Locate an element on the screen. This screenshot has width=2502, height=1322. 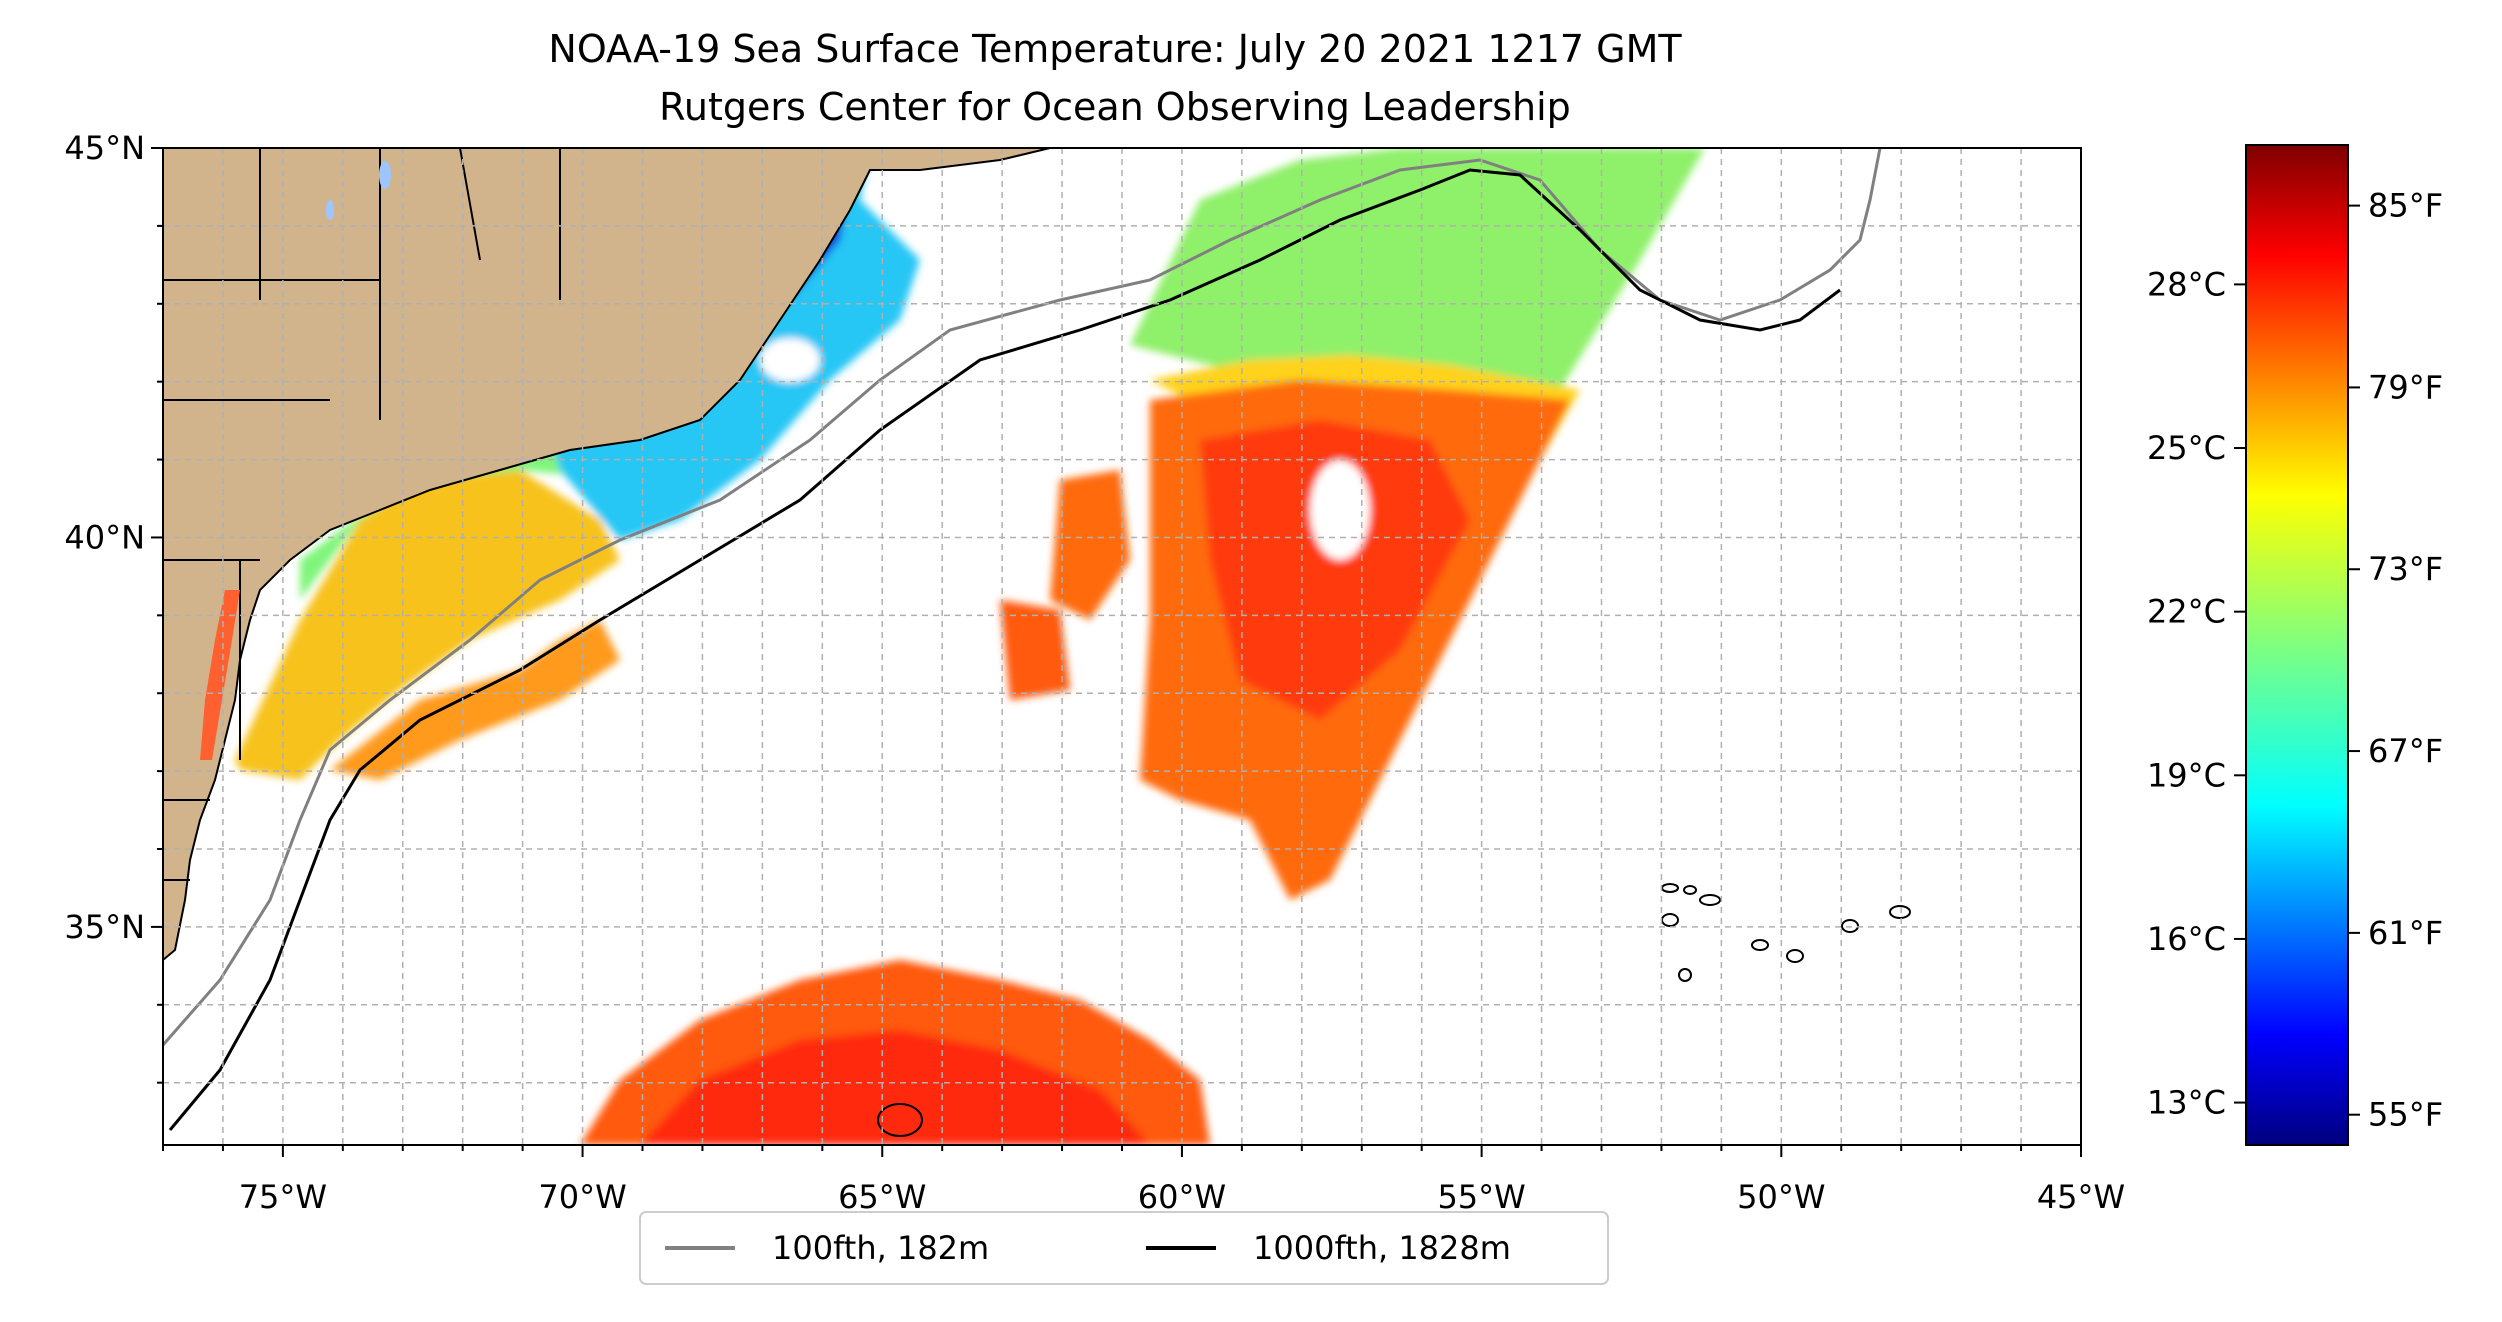
sst-patch-b is located at coordinates (1035, 650).